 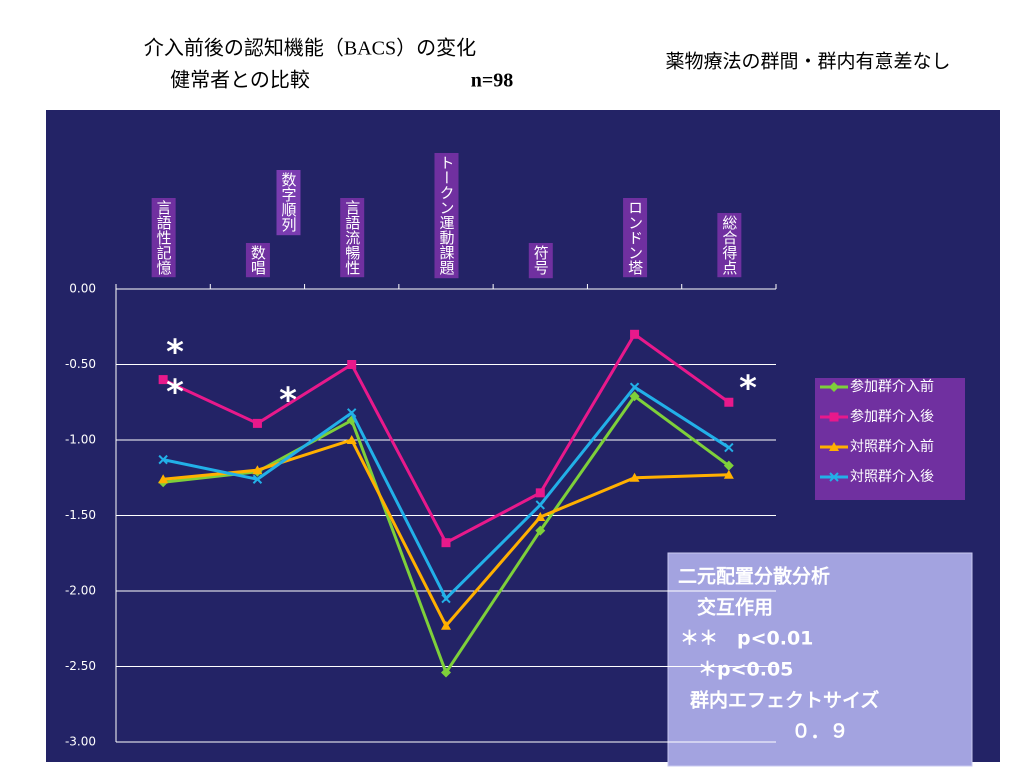 I want to click on x-tick-label: トークン運動課題, so click(x=447, y=215).